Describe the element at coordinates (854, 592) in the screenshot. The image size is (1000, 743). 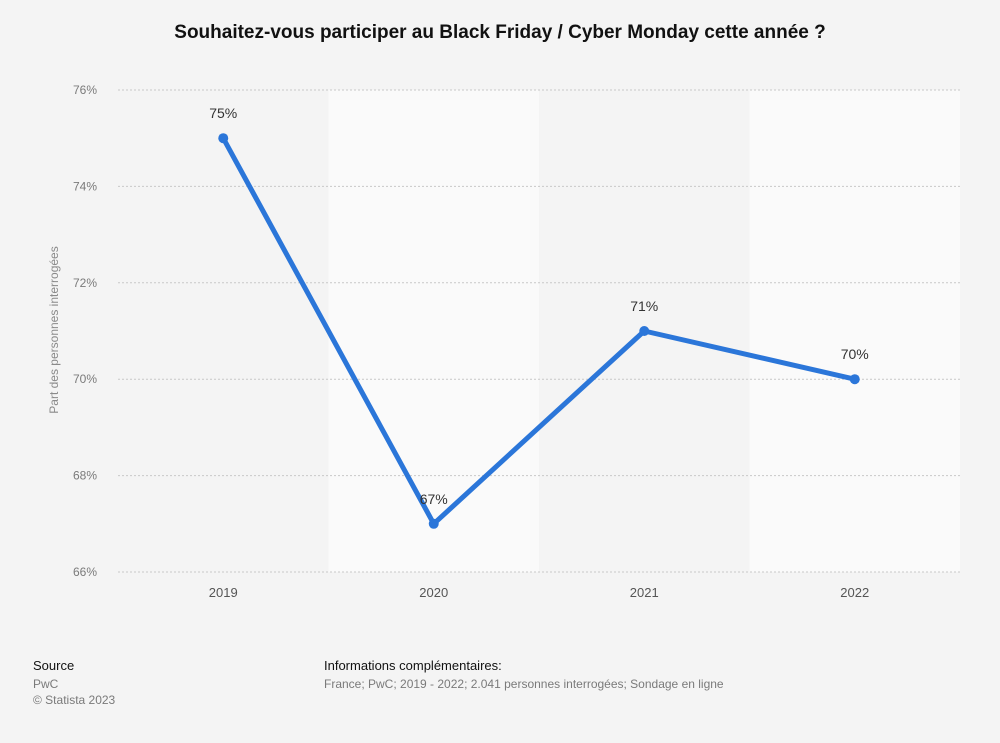
I see `x-tick-label: 2022` at that location.